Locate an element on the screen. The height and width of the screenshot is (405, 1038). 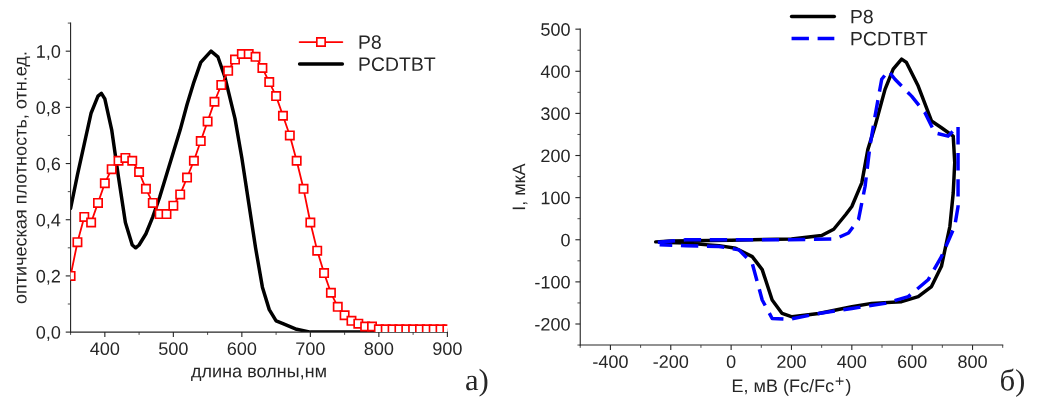
y-axis-title: оптическая плотность, отн.ед. is located at coordinates (23, 178).